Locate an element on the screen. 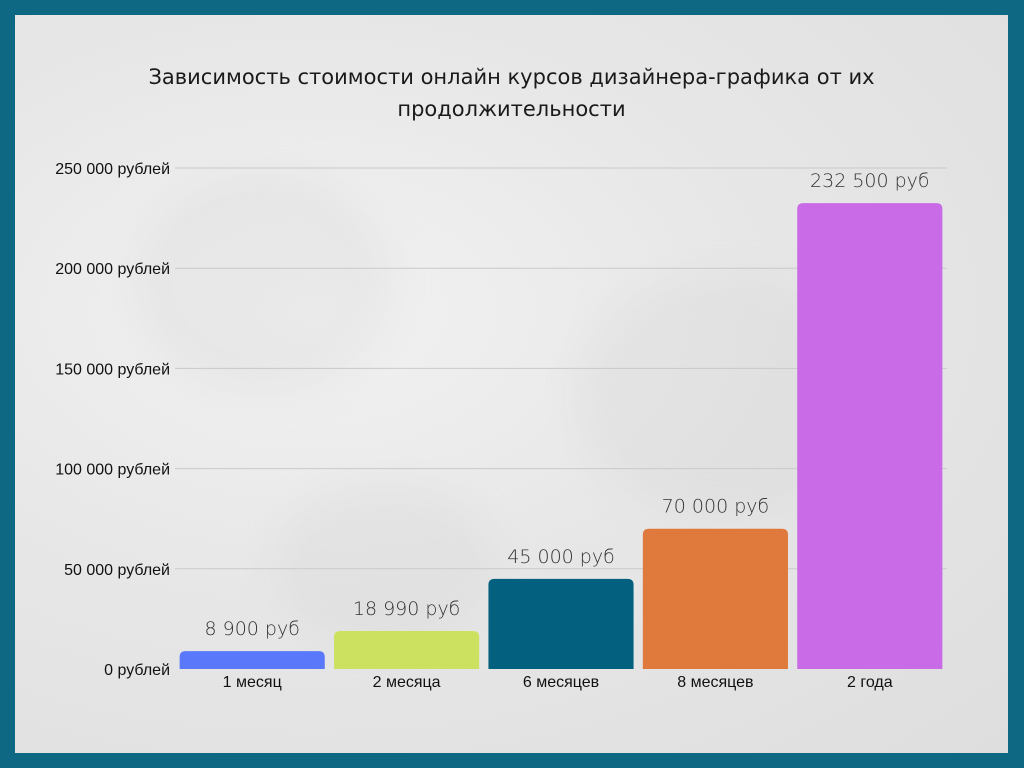 This screenshot has width=1024, height=768. bar-value-label: 232 500 руб is located at coordinates (870, 181).